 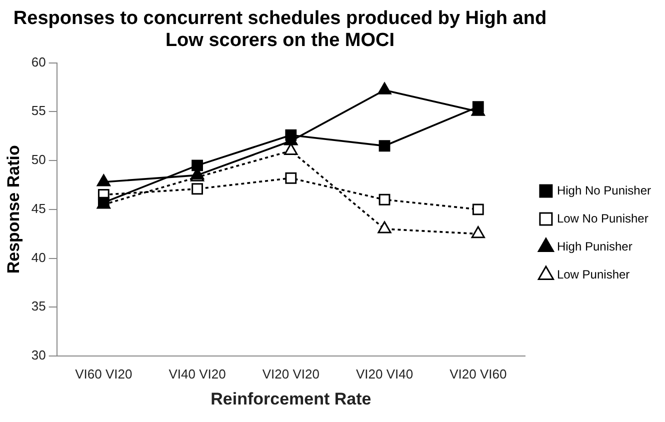 I want to click on y-tick-label: 45, so click(x=38, y=208).